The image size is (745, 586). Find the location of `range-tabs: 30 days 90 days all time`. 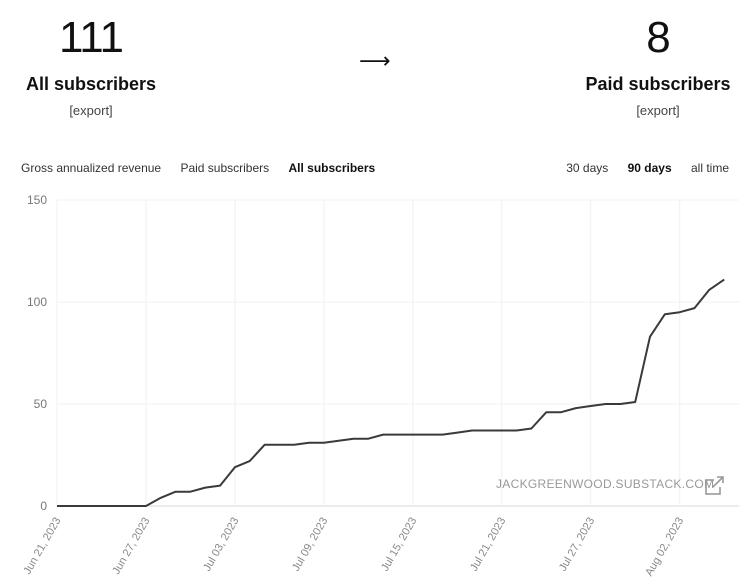

range-tabs: 30 days 90 days all time is located at coordinates (639, 168).